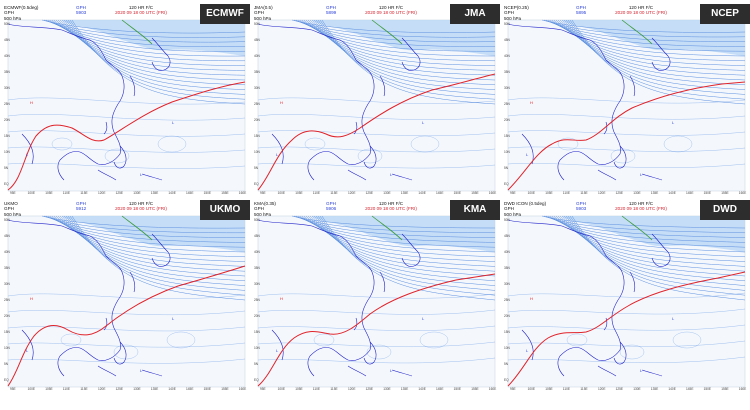 The image size is (750, 410). What do you see at coordinates (7, 236) in the screenshot?
I see `latitude-label: 45N` at bounding box center [7, 236].